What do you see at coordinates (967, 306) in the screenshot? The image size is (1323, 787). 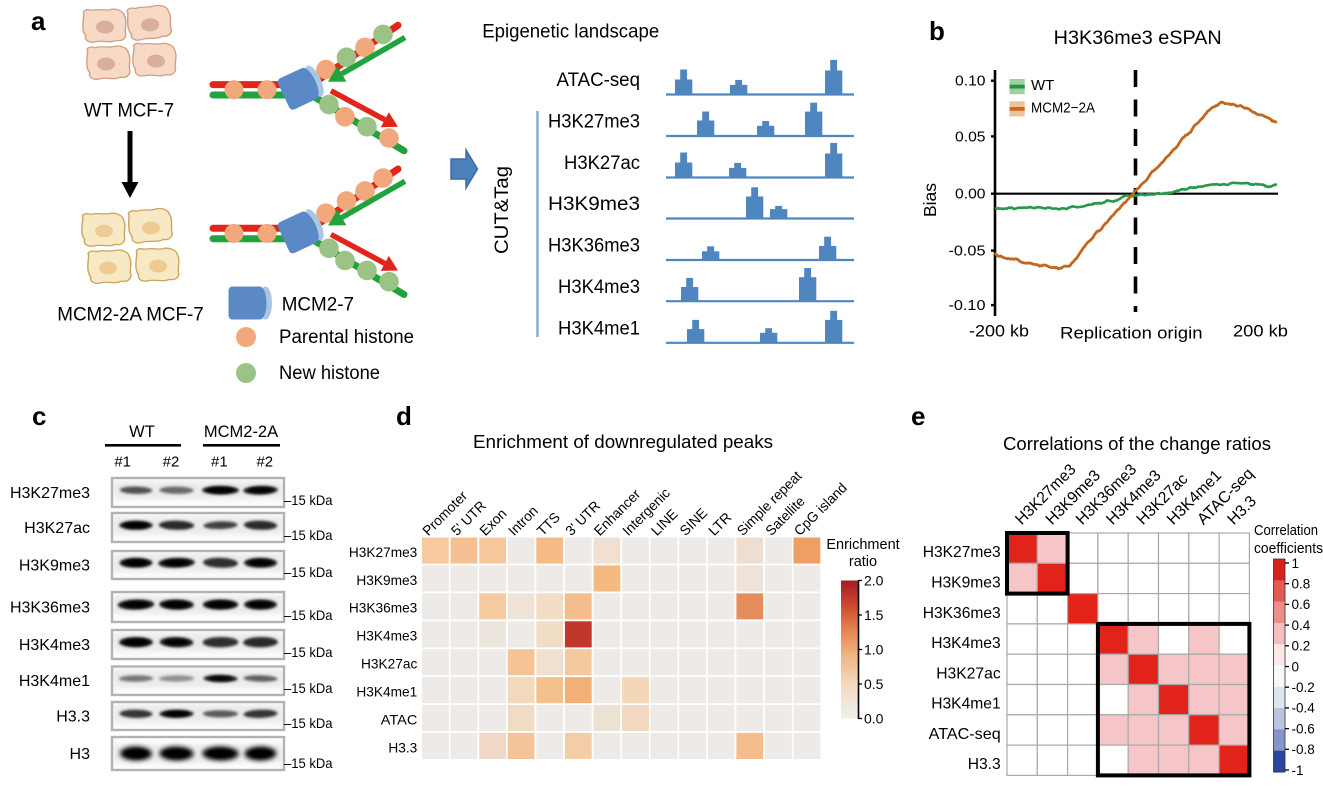 I see `svg-text: -0.10` at bounding box center [967, 306].